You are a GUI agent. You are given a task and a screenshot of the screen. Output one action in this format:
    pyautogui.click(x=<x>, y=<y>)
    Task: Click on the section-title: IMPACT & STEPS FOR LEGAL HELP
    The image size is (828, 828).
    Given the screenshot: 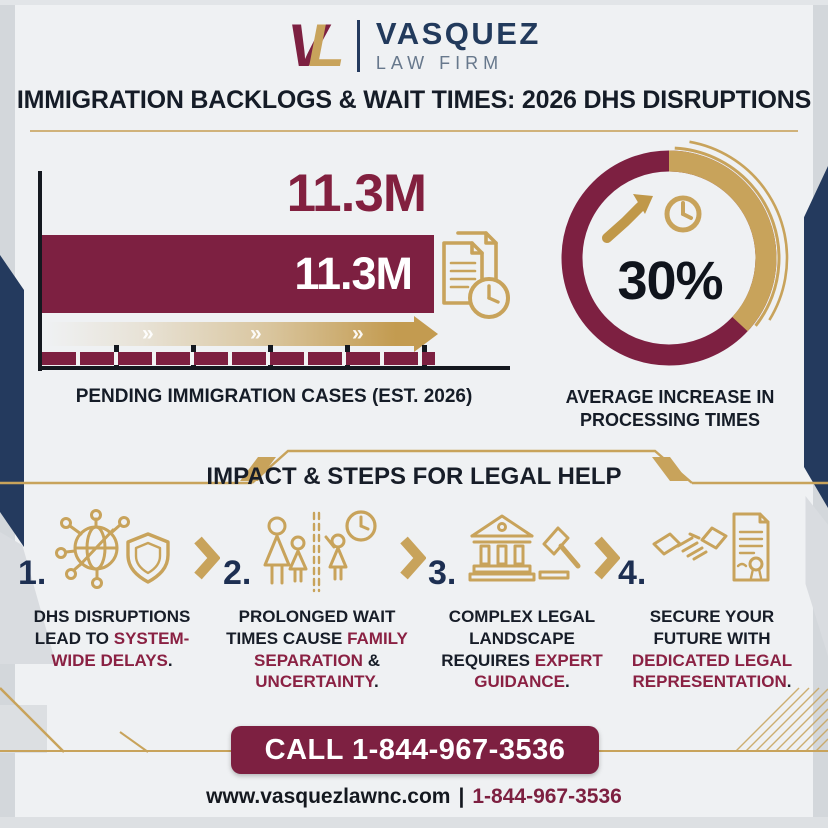 What is the action you would take?
    pyautogui.click(x=414, y=476)
    